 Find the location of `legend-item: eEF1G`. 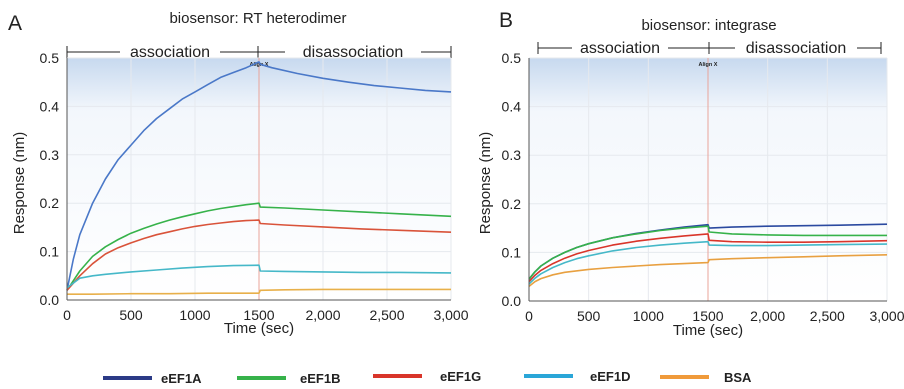

legend-item: eEF1G is located at coordinates (427, 376).